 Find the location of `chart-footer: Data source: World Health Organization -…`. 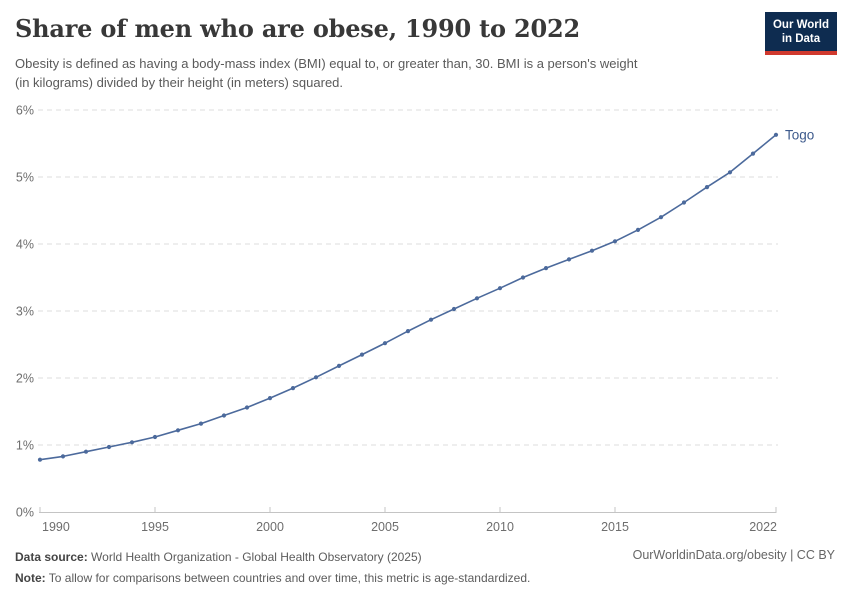

chart-footer: Data source: World Health Organization -… is located at coordinates (425, 568).